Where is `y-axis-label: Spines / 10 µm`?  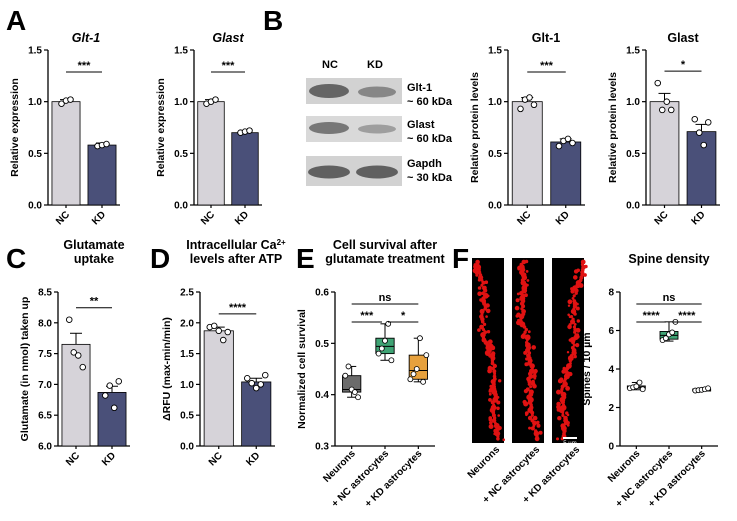 y-axis-label: Spines / 10 µm is located at coordinates (587, 368).